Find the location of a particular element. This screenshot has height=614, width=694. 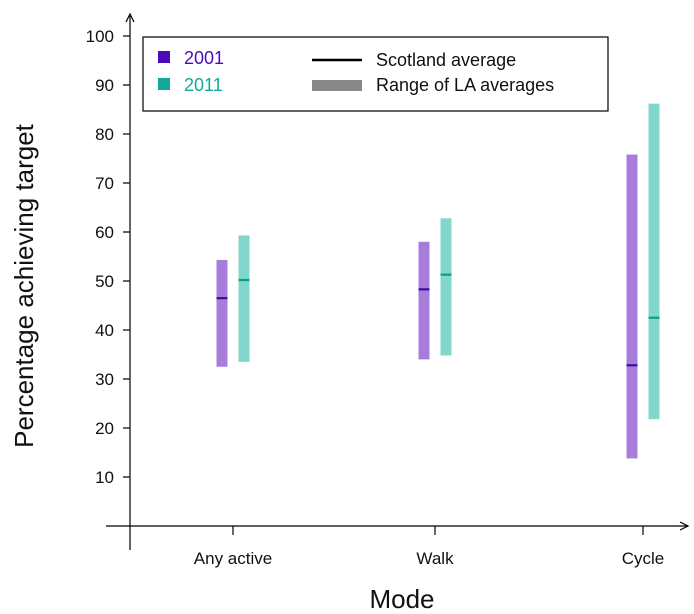

x-tick-label: Walk is located at coordinates (435, 558).